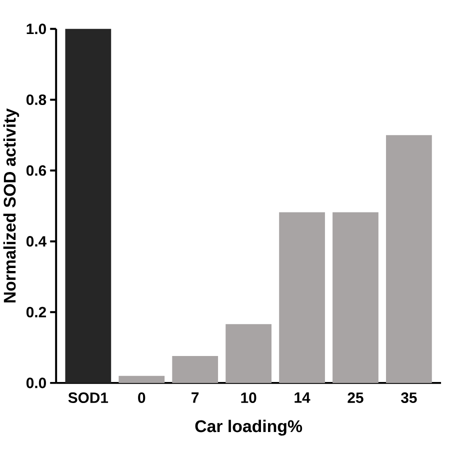 Image resolution: width=454 pixels, height=453 pixels. What do you see at coordinates (11, 205) in the screenshot?
I see `y-axis-title: Normalized SOD activity` at bounding box center [11, 205].